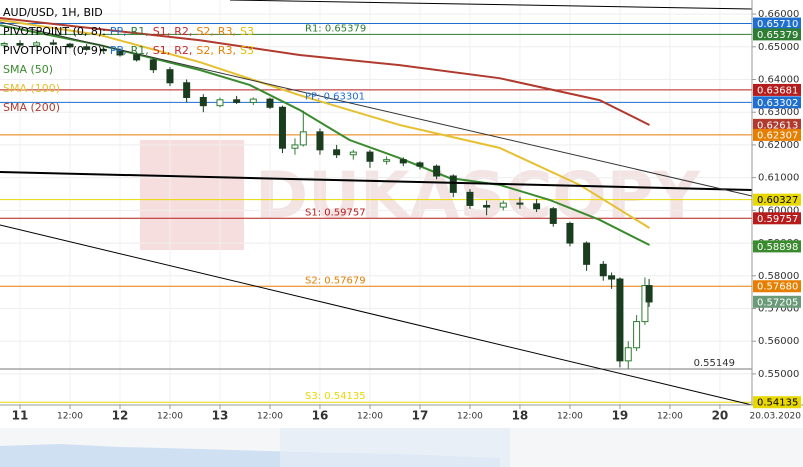  I want to click on price-badge-label: 0.57205, so click(777, 302).